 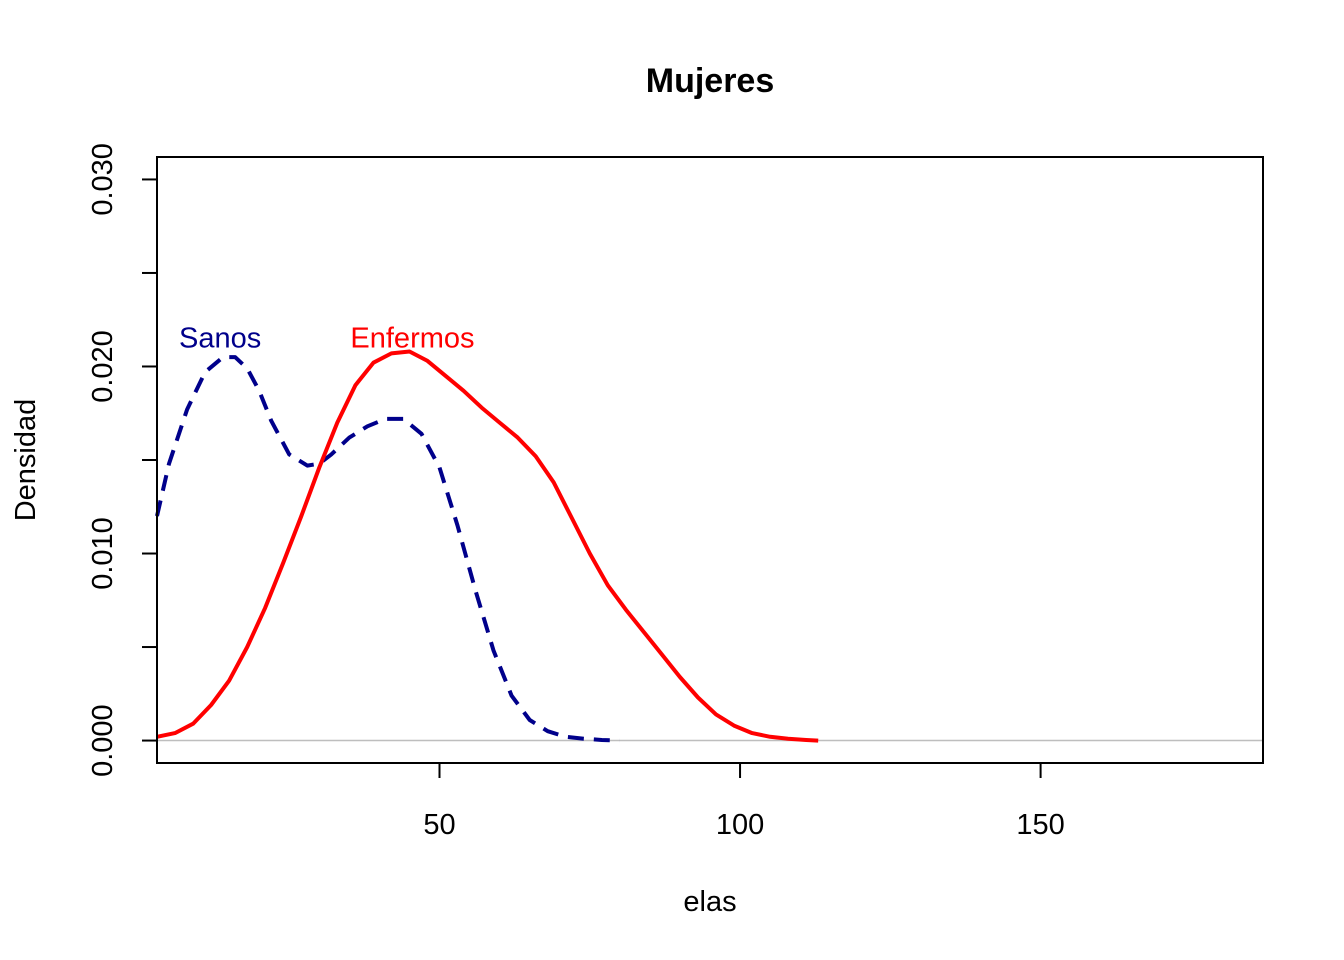 What do you see at coordinates (103, 366) in the screenshot?
I see `y-tick-label: 0.020` at bounding box center [103, 366].